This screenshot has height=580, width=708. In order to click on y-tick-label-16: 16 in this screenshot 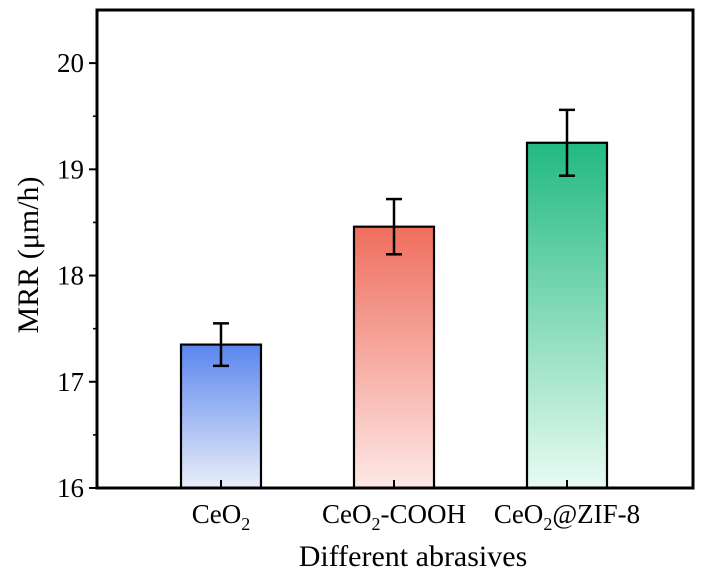, I will do `click(70, 488)`.